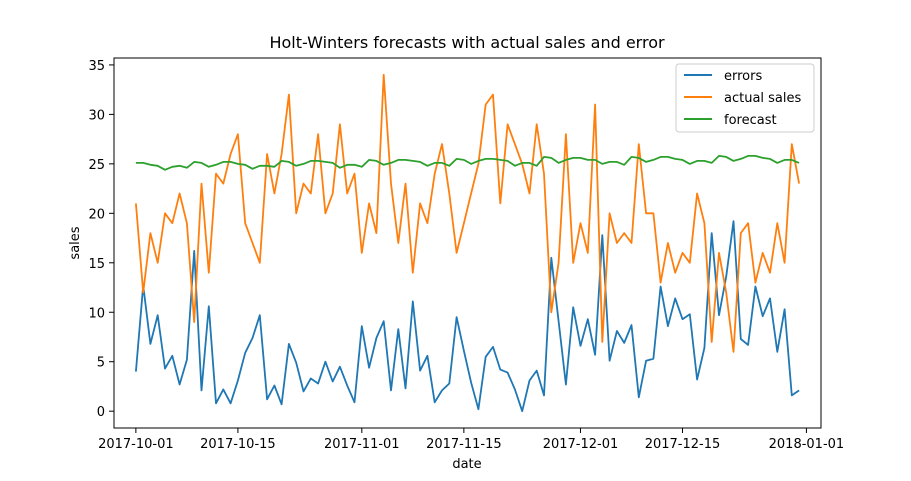 The image size is (911, 481). What do you see at coordinates (96, 313) in the screenshot?
I see `y-tick-label: 10` at bounding box center [96, 313].